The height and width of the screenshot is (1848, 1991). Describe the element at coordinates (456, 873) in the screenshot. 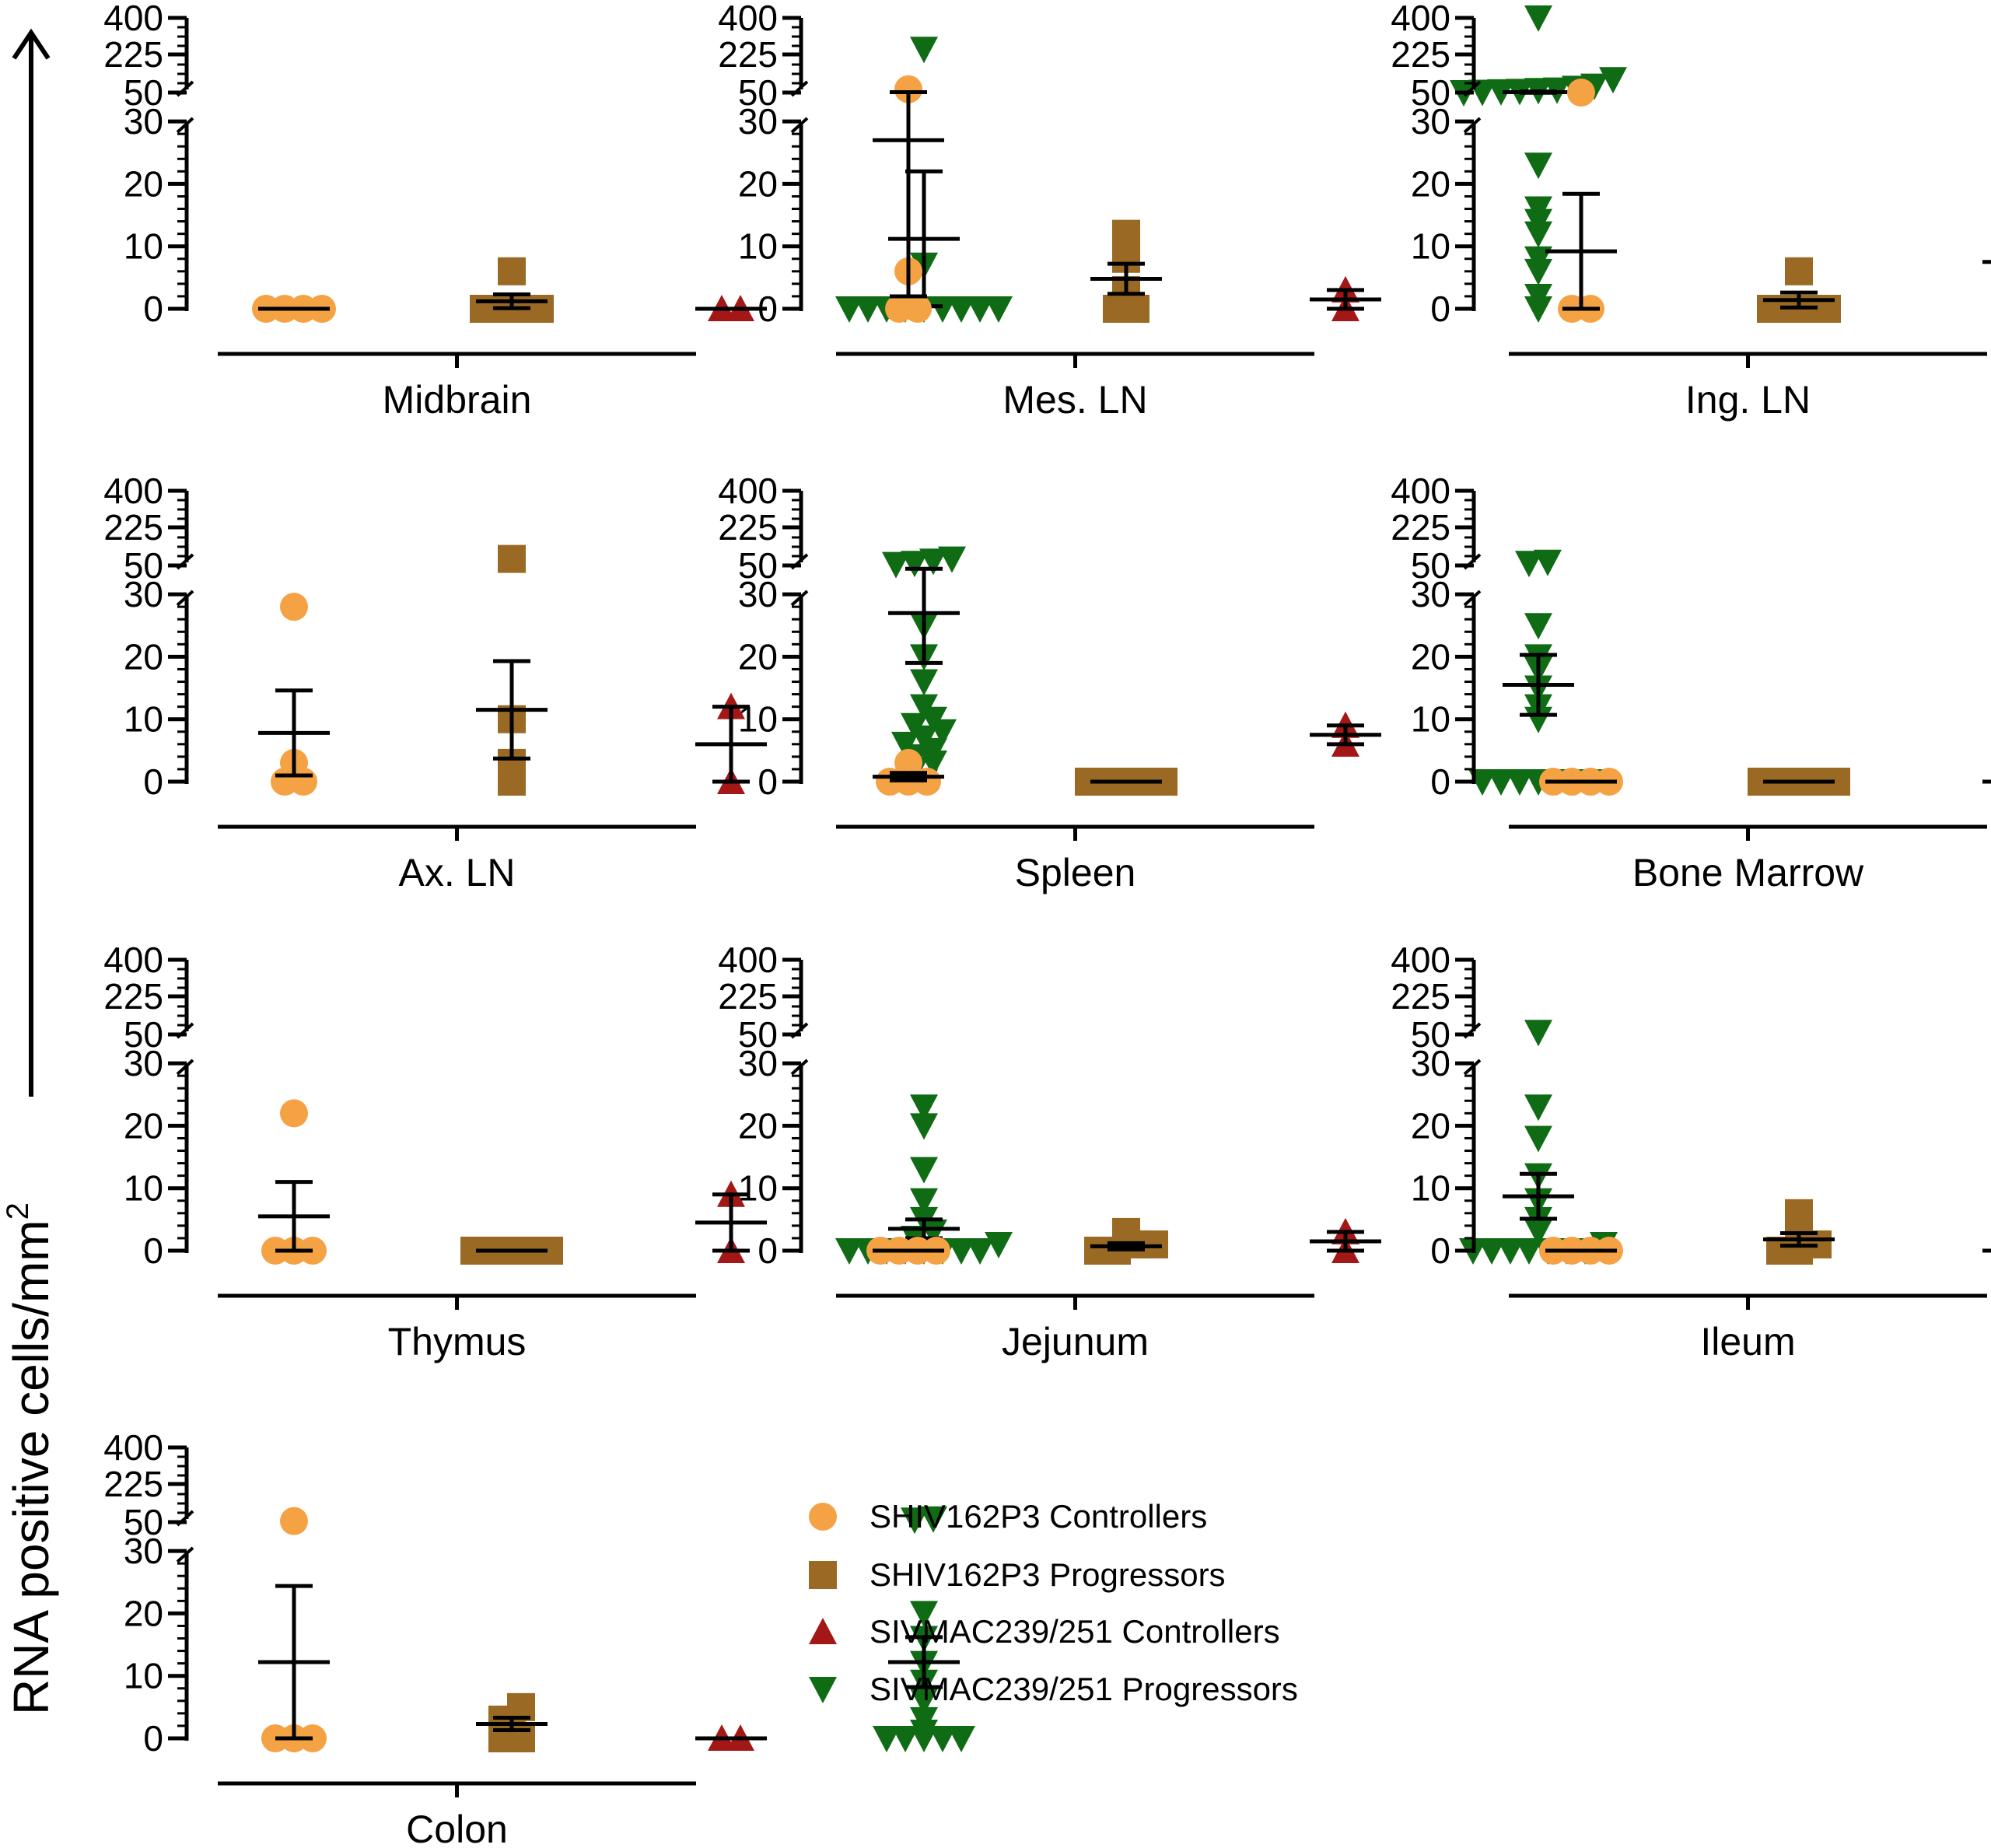

I see `panel-title: Ax. LN` at that location.